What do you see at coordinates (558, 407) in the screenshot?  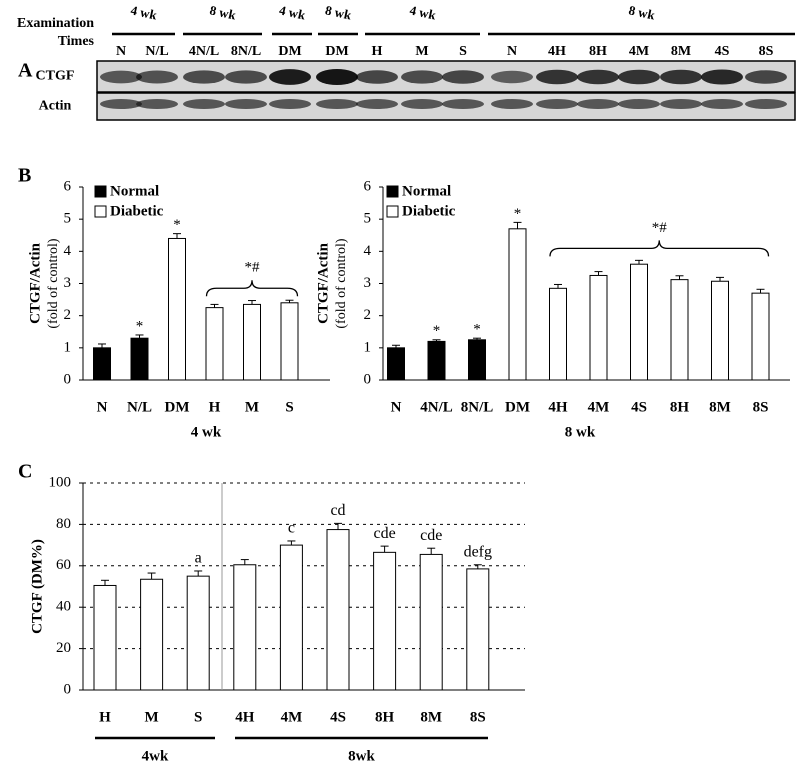 I see `x-tick-label: 4H` at bounding box center [558, 407].